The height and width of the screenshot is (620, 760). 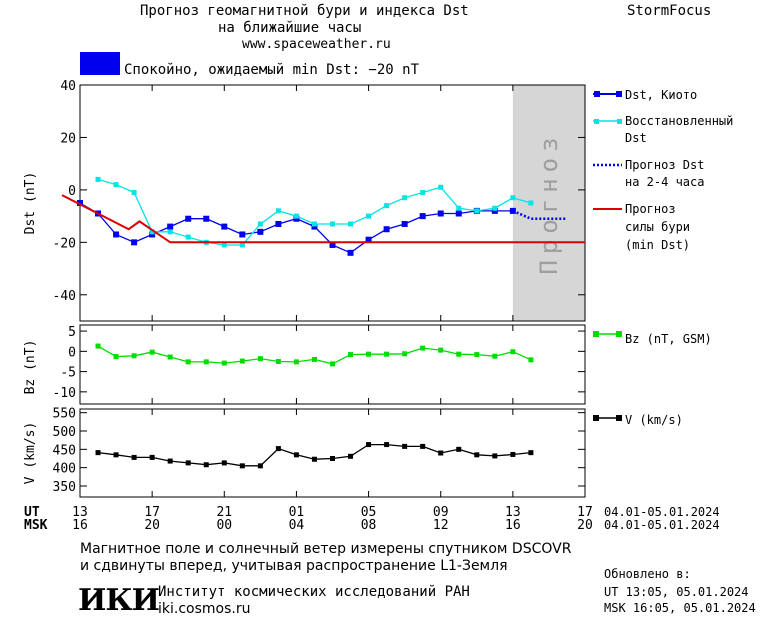 What do you see at coordinates (316, 44) in the screenshot?
I see `site-url: www.spaceweather.ru` at bounding box center [316, 44].